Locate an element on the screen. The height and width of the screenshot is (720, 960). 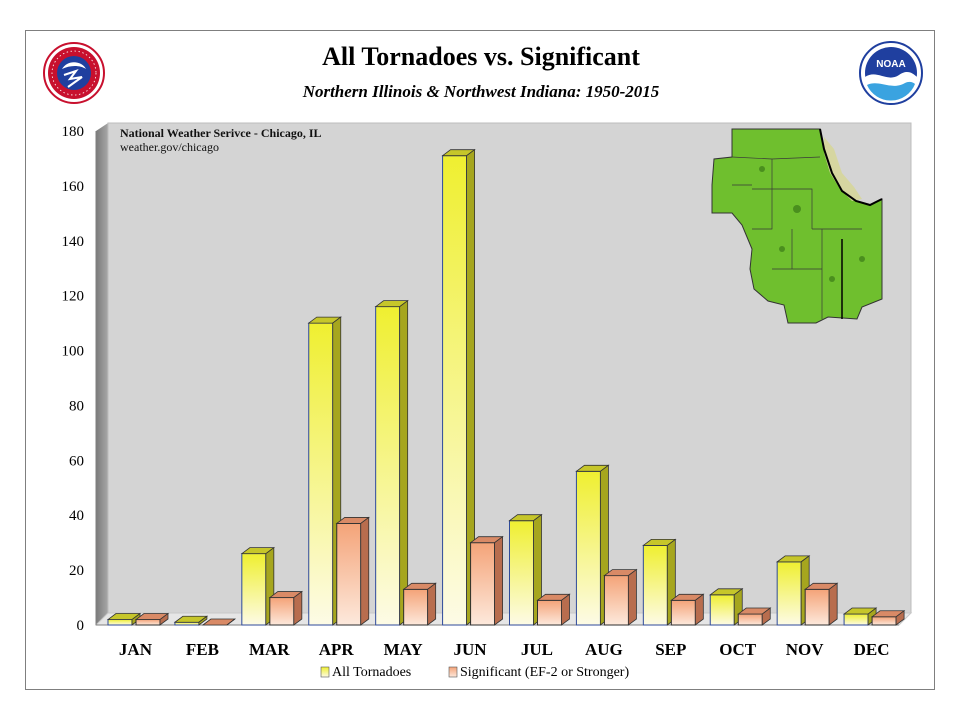
x-tick-label-oct: OCT is located at coordinates (738, 649).